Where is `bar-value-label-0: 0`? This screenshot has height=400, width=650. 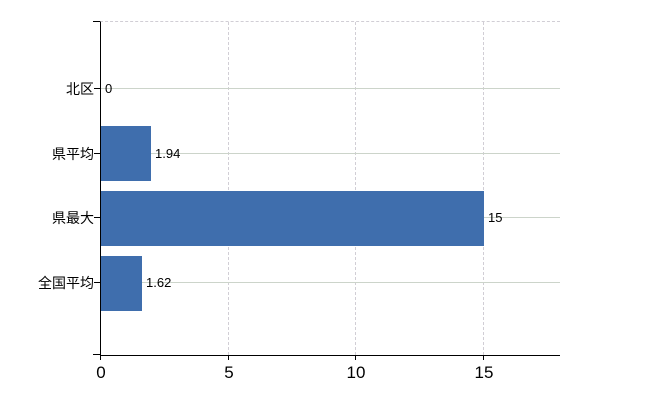 bar-value-label-0: 0 is located at coordinates (109, 89).